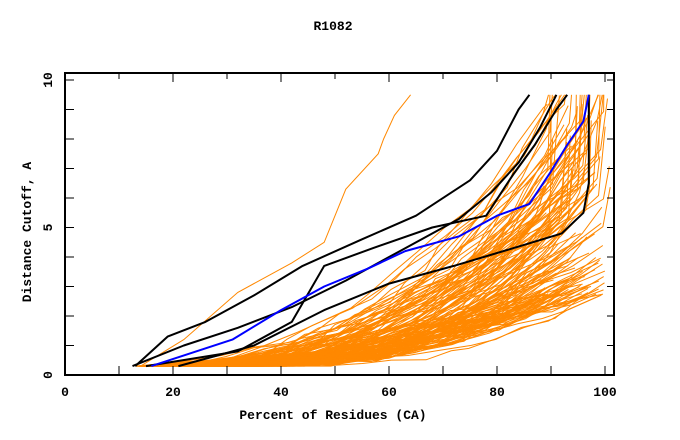 The height and width of the screenshot is (440, 680). Describe the element at coordinates (65, 392) in the screenshot. I see `x-tick-label: 0` at that location.